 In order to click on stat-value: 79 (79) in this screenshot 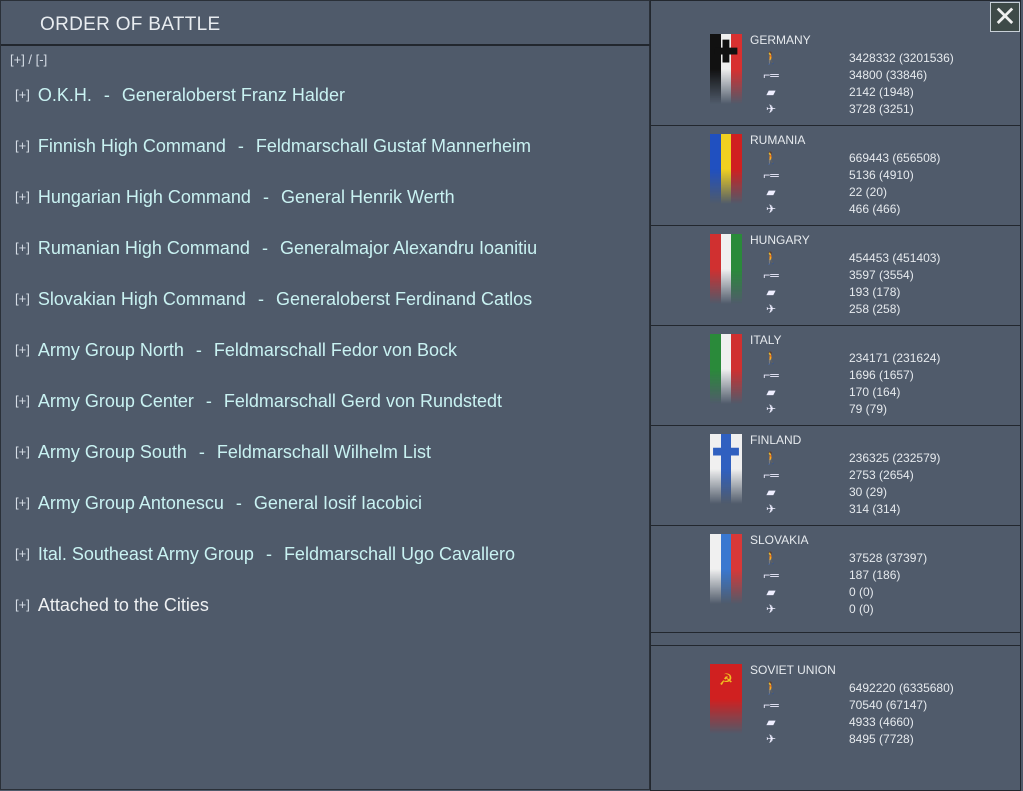, I will do `click(868, 408)`.